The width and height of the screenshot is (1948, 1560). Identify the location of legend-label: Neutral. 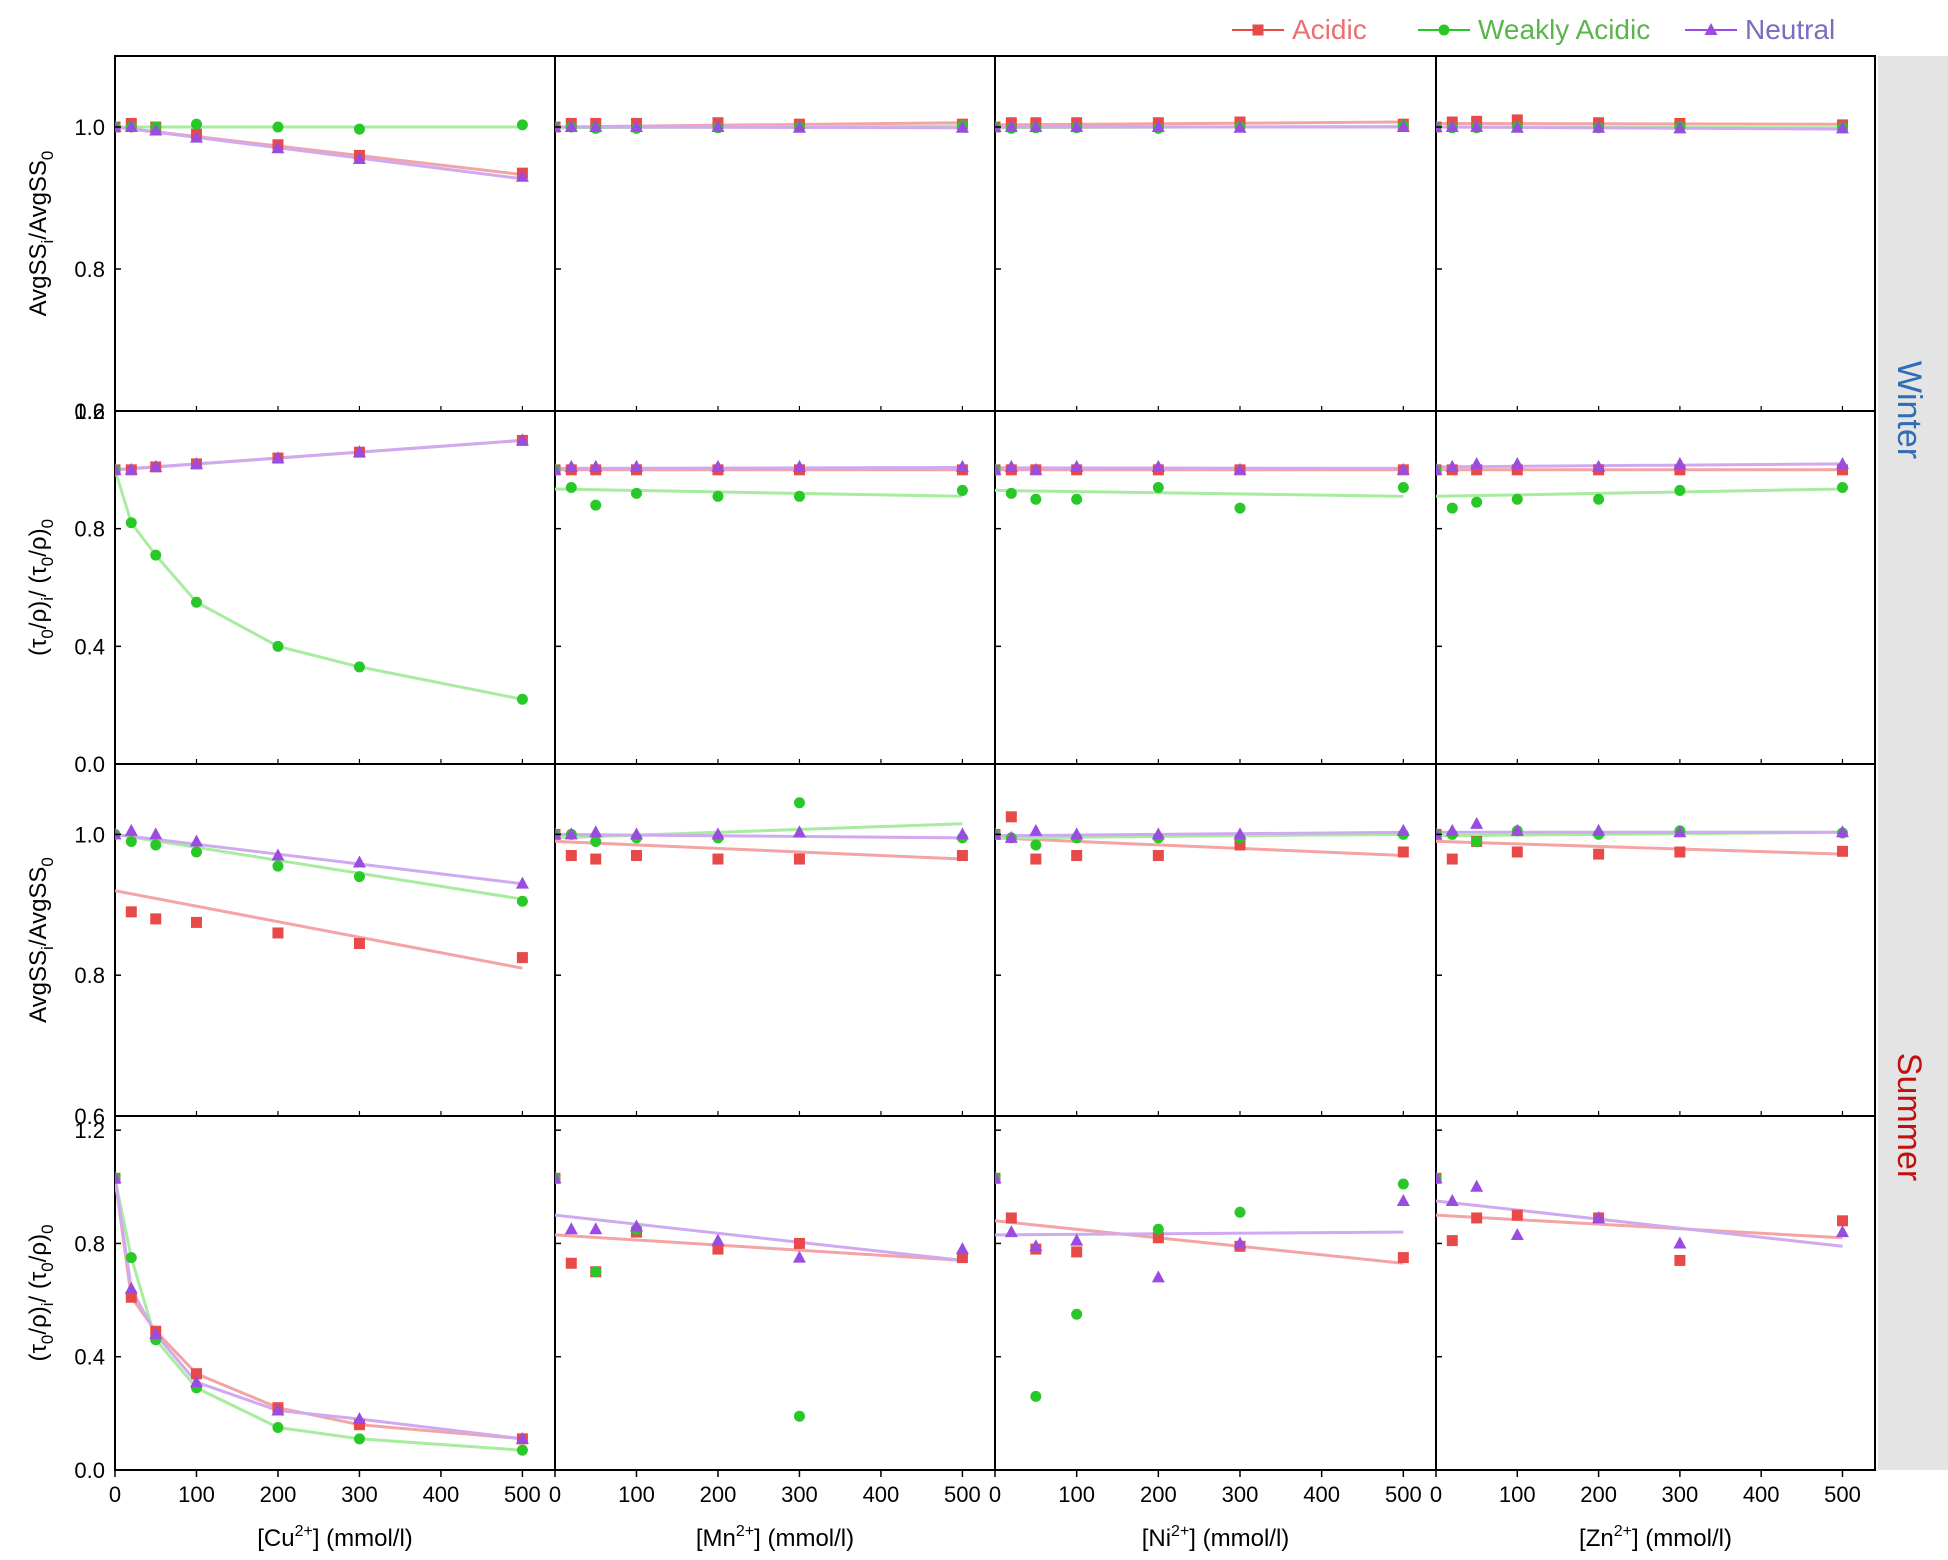
(1790, 29).